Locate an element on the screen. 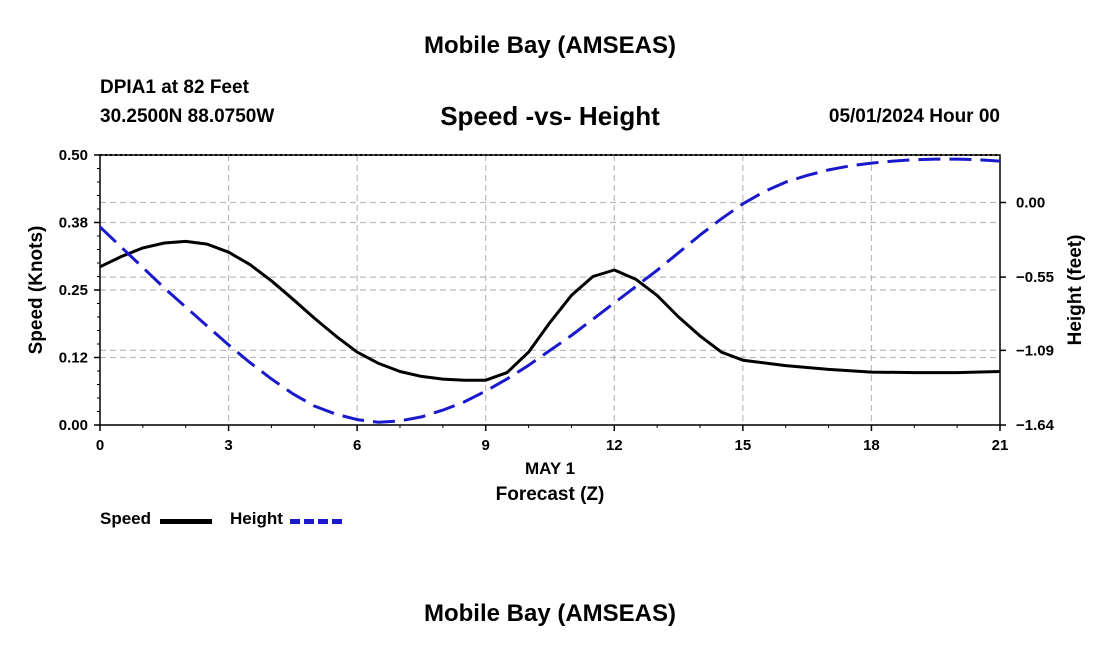 This screenshot has width=1100, height=650. x-tick-label: 15 is located at coordinates (743, 445).